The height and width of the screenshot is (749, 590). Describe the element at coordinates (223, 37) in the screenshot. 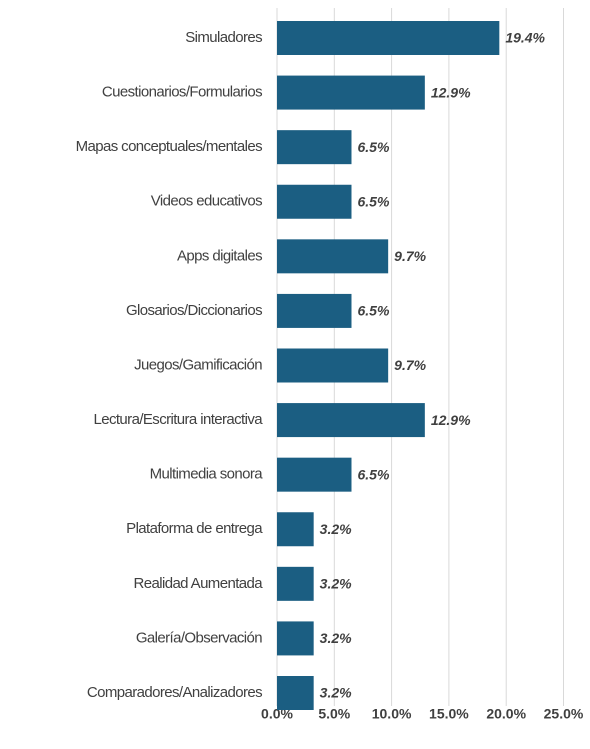

I see `y-tick-label: Simuladores` at that location.